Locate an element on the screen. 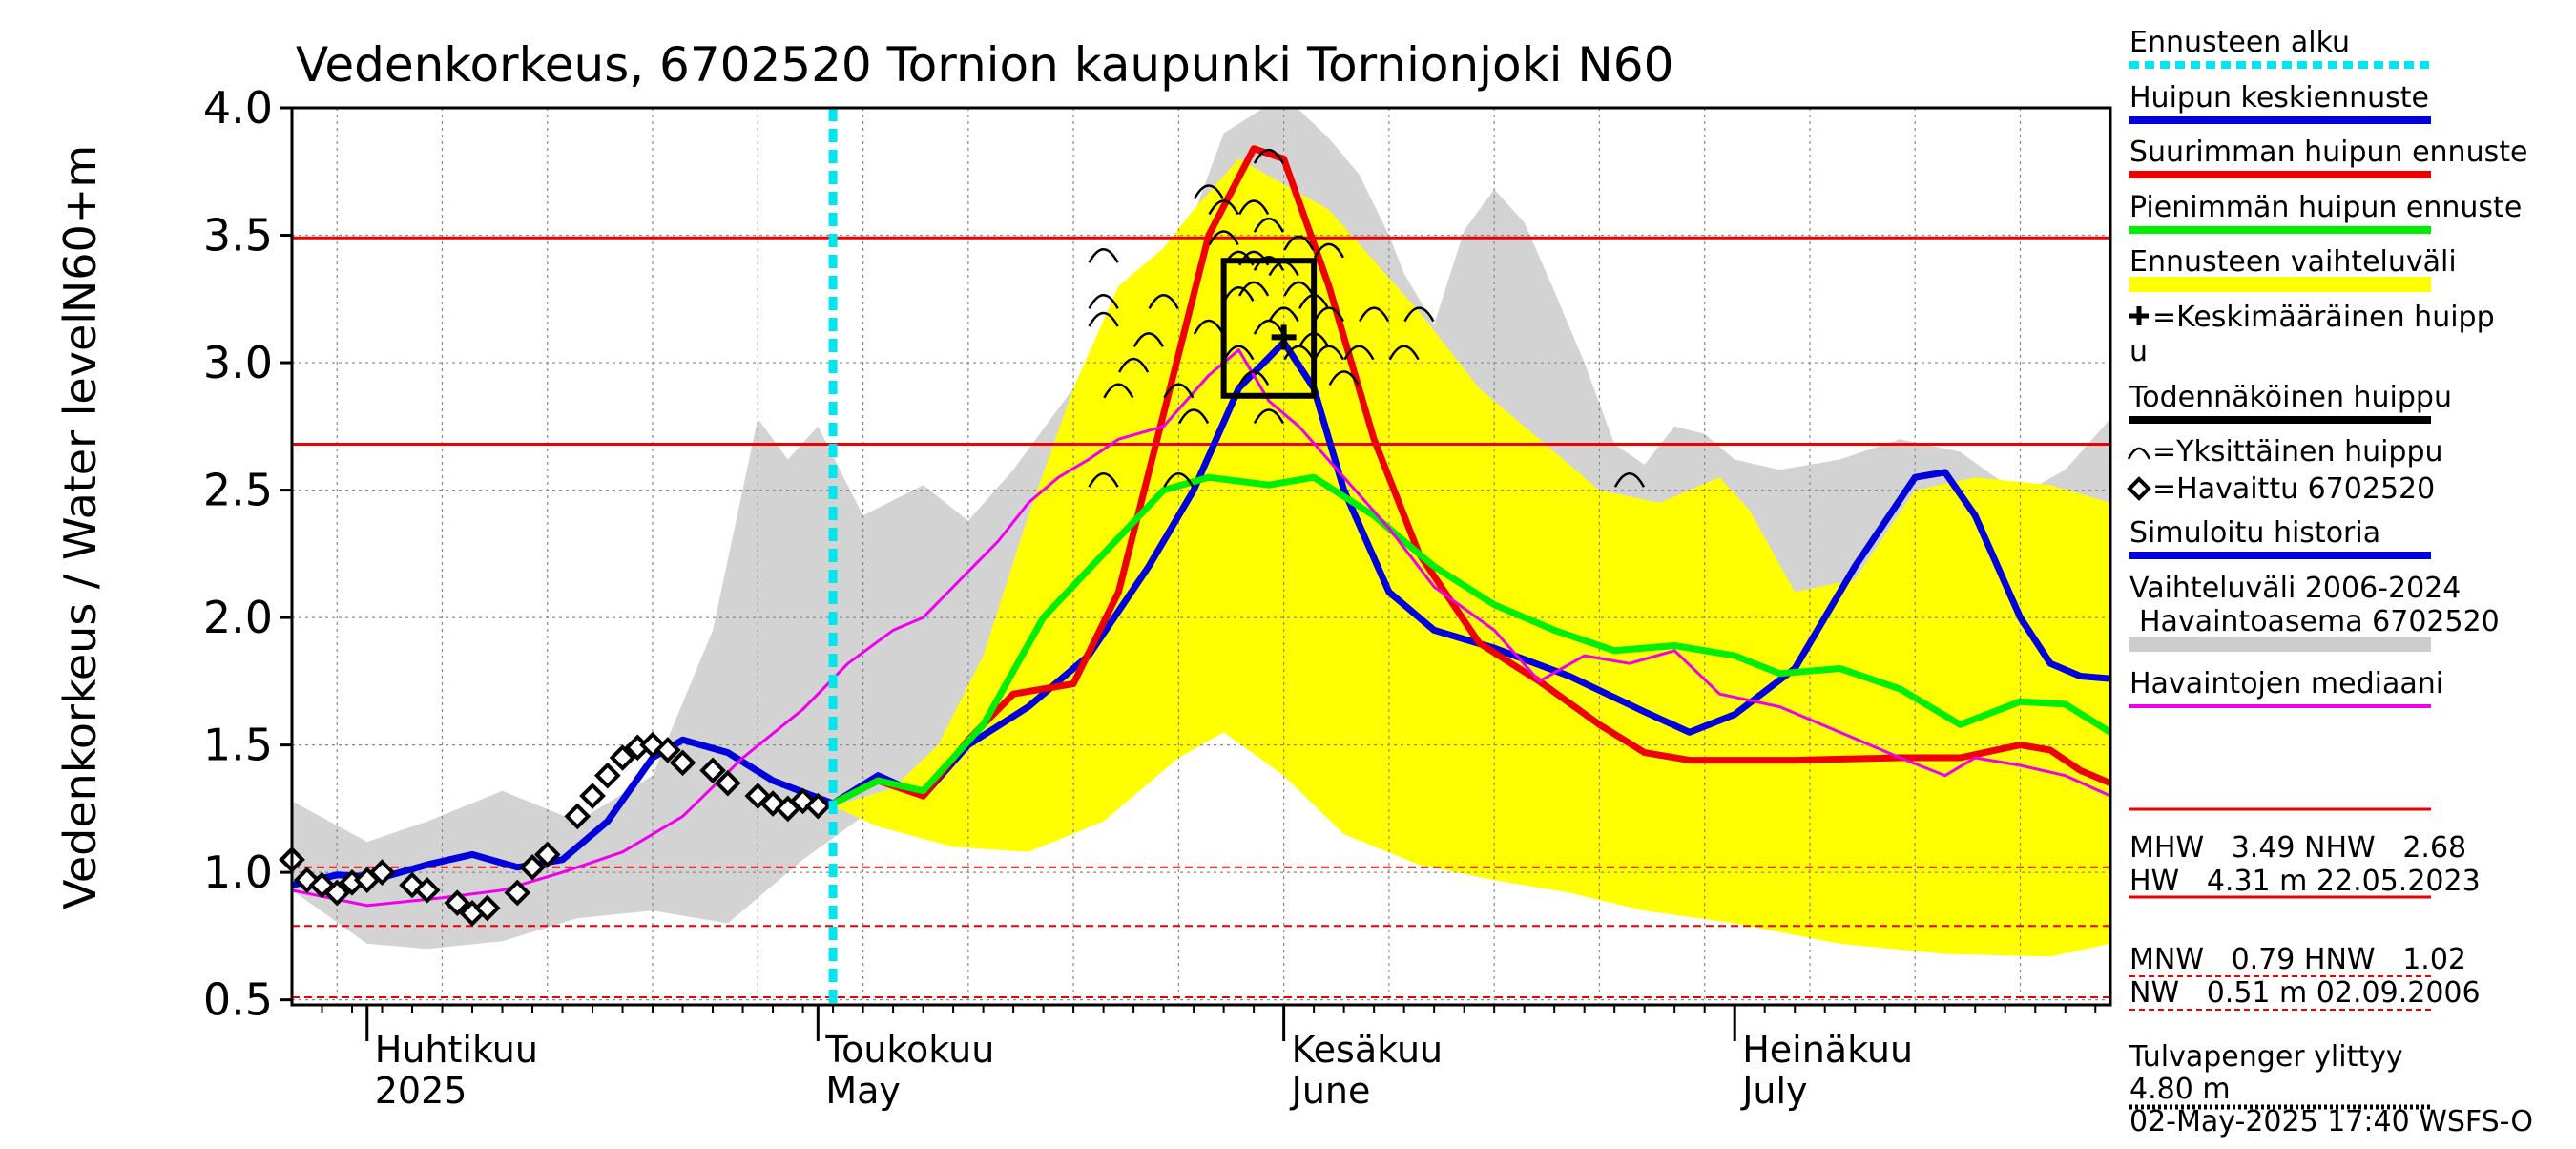 The width and height of the screenshot is (2576, 1149). legend-diamond-marker is located at coordinates (2139, 488).